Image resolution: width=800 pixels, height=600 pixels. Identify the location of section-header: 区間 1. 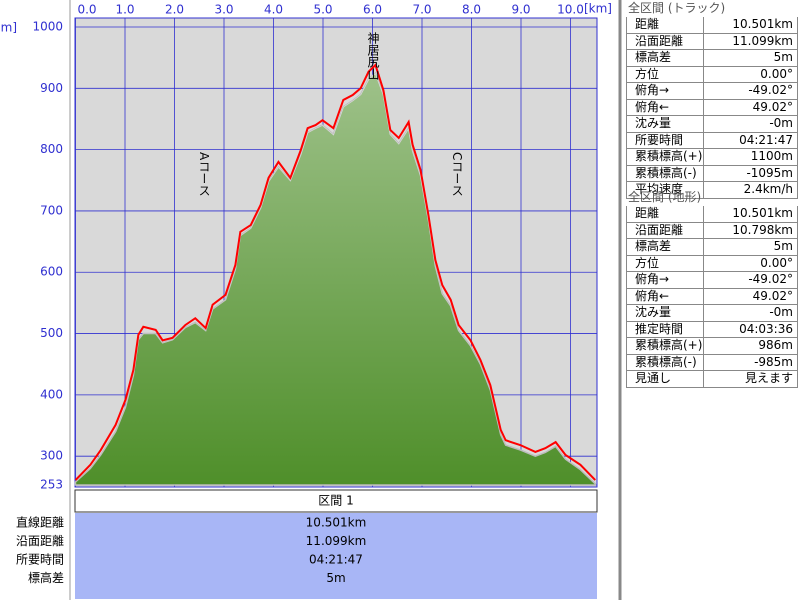
(335, 501).